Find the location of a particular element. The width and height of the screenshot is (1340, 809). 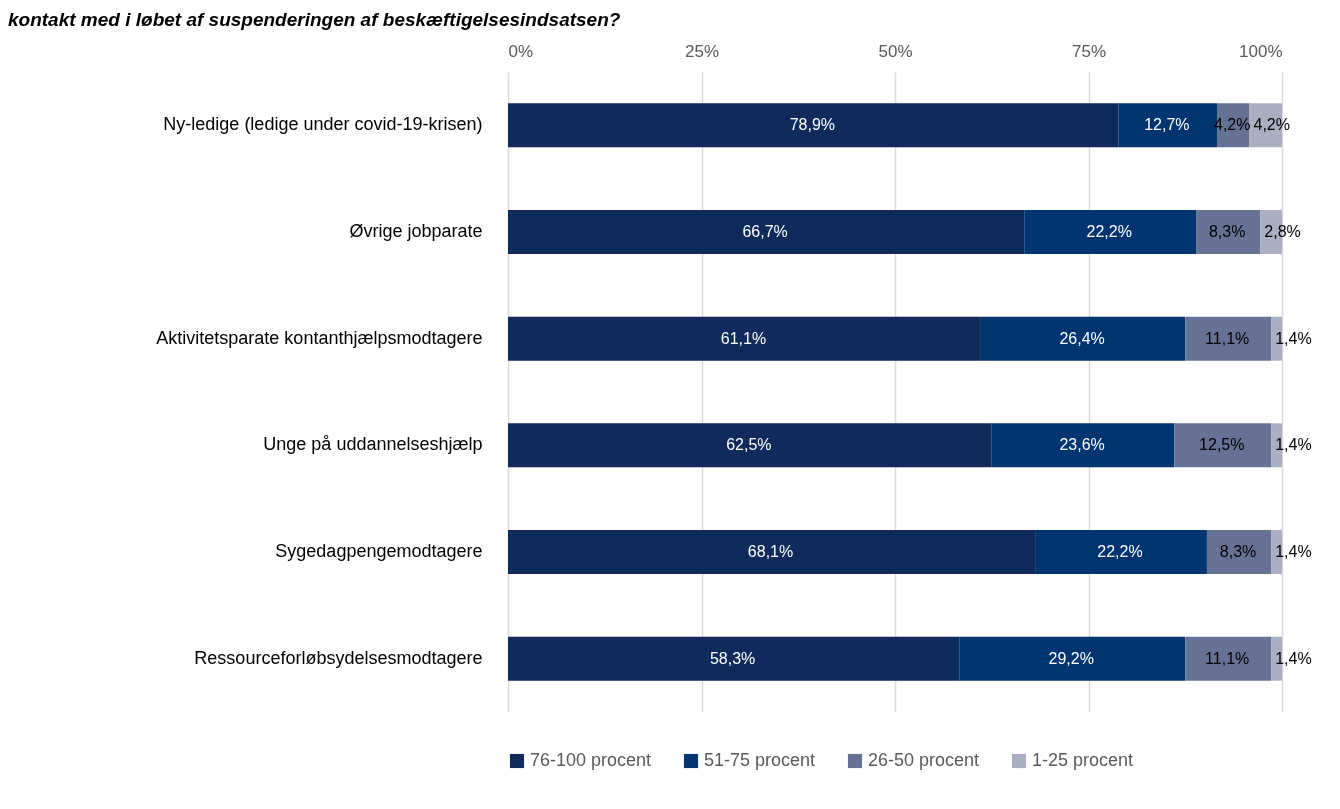

y-tick-label: Aktivitetsparate kontanthjælpsmodtagere is located at coordinates (319, 337).